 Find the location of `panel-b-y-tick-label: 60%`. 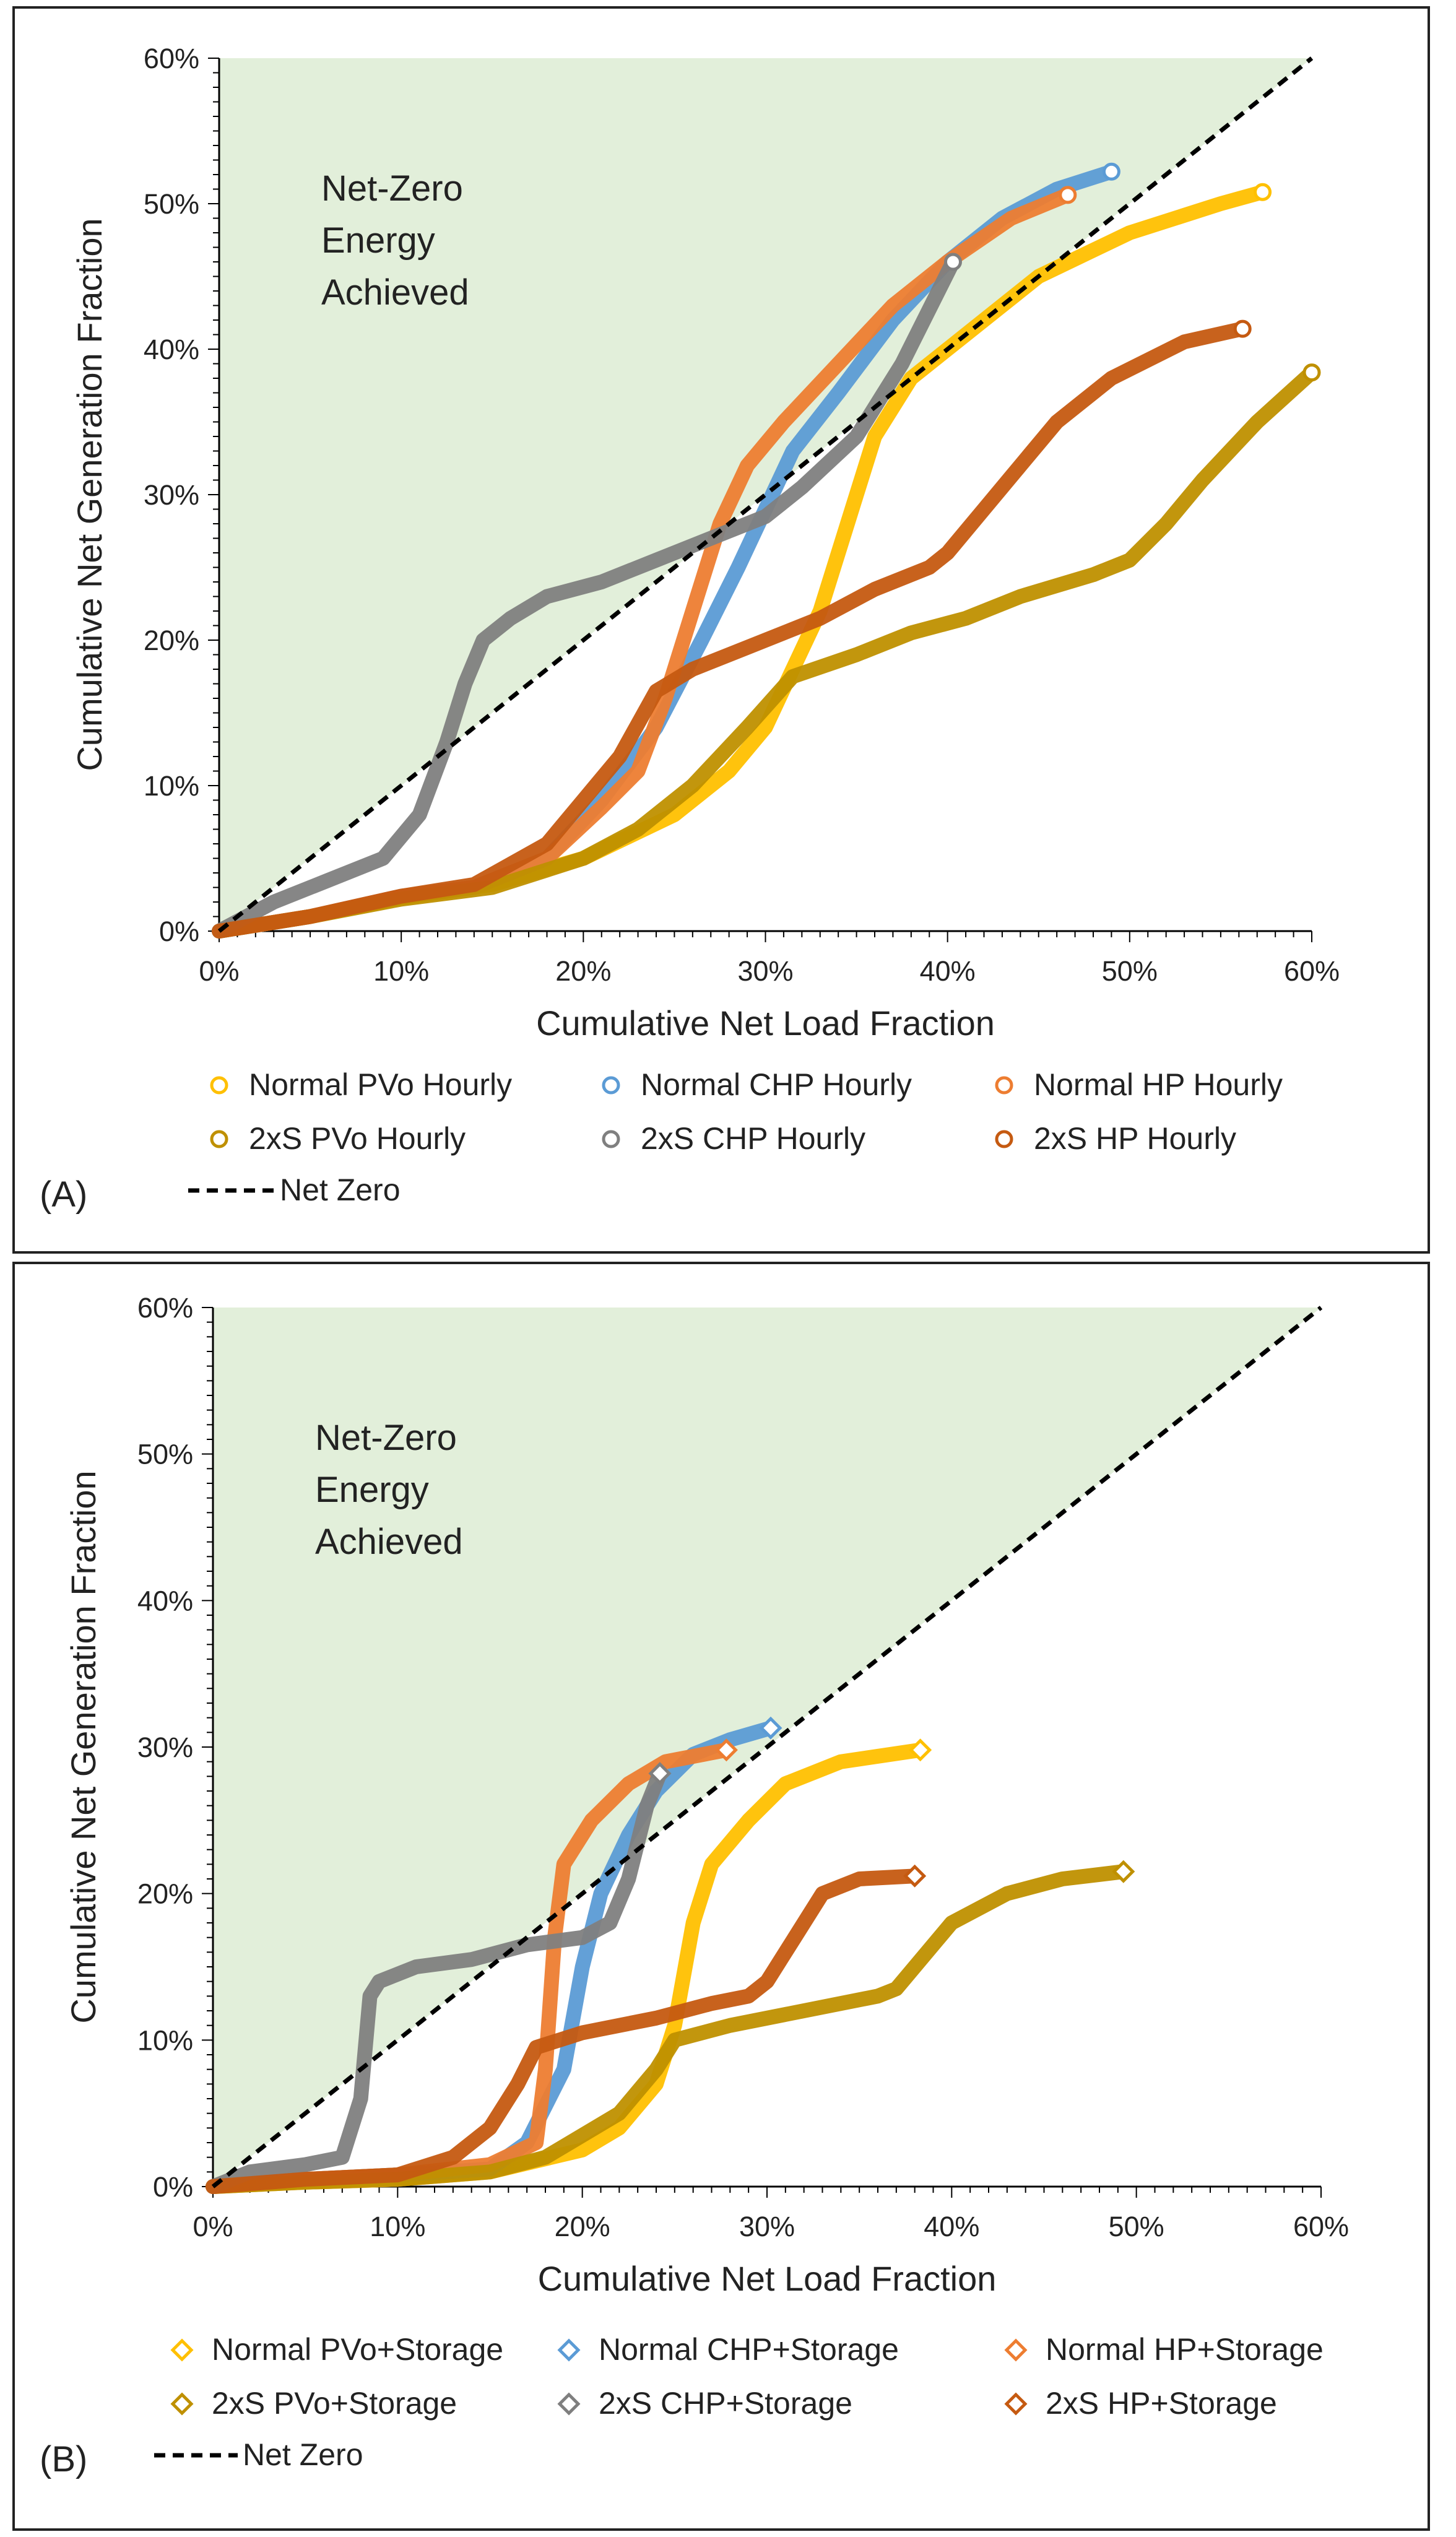

panel-b-y-tick-label: 60% is located at coordinates (165, 1308).